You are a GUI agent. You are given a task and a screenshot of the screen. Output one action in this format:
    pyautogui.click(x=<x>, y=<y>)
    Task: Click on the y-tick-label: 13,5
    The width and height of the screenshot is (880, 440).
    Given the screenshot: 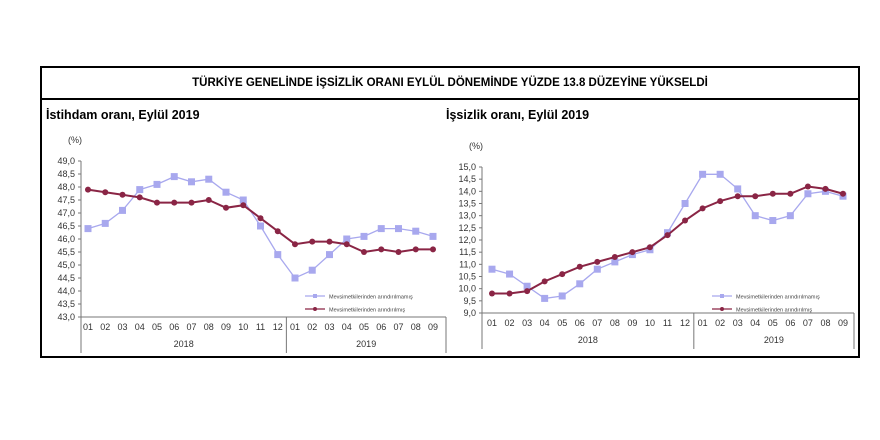 What is the action you would take?
    pyautogui.click(x=467, y=204)
    